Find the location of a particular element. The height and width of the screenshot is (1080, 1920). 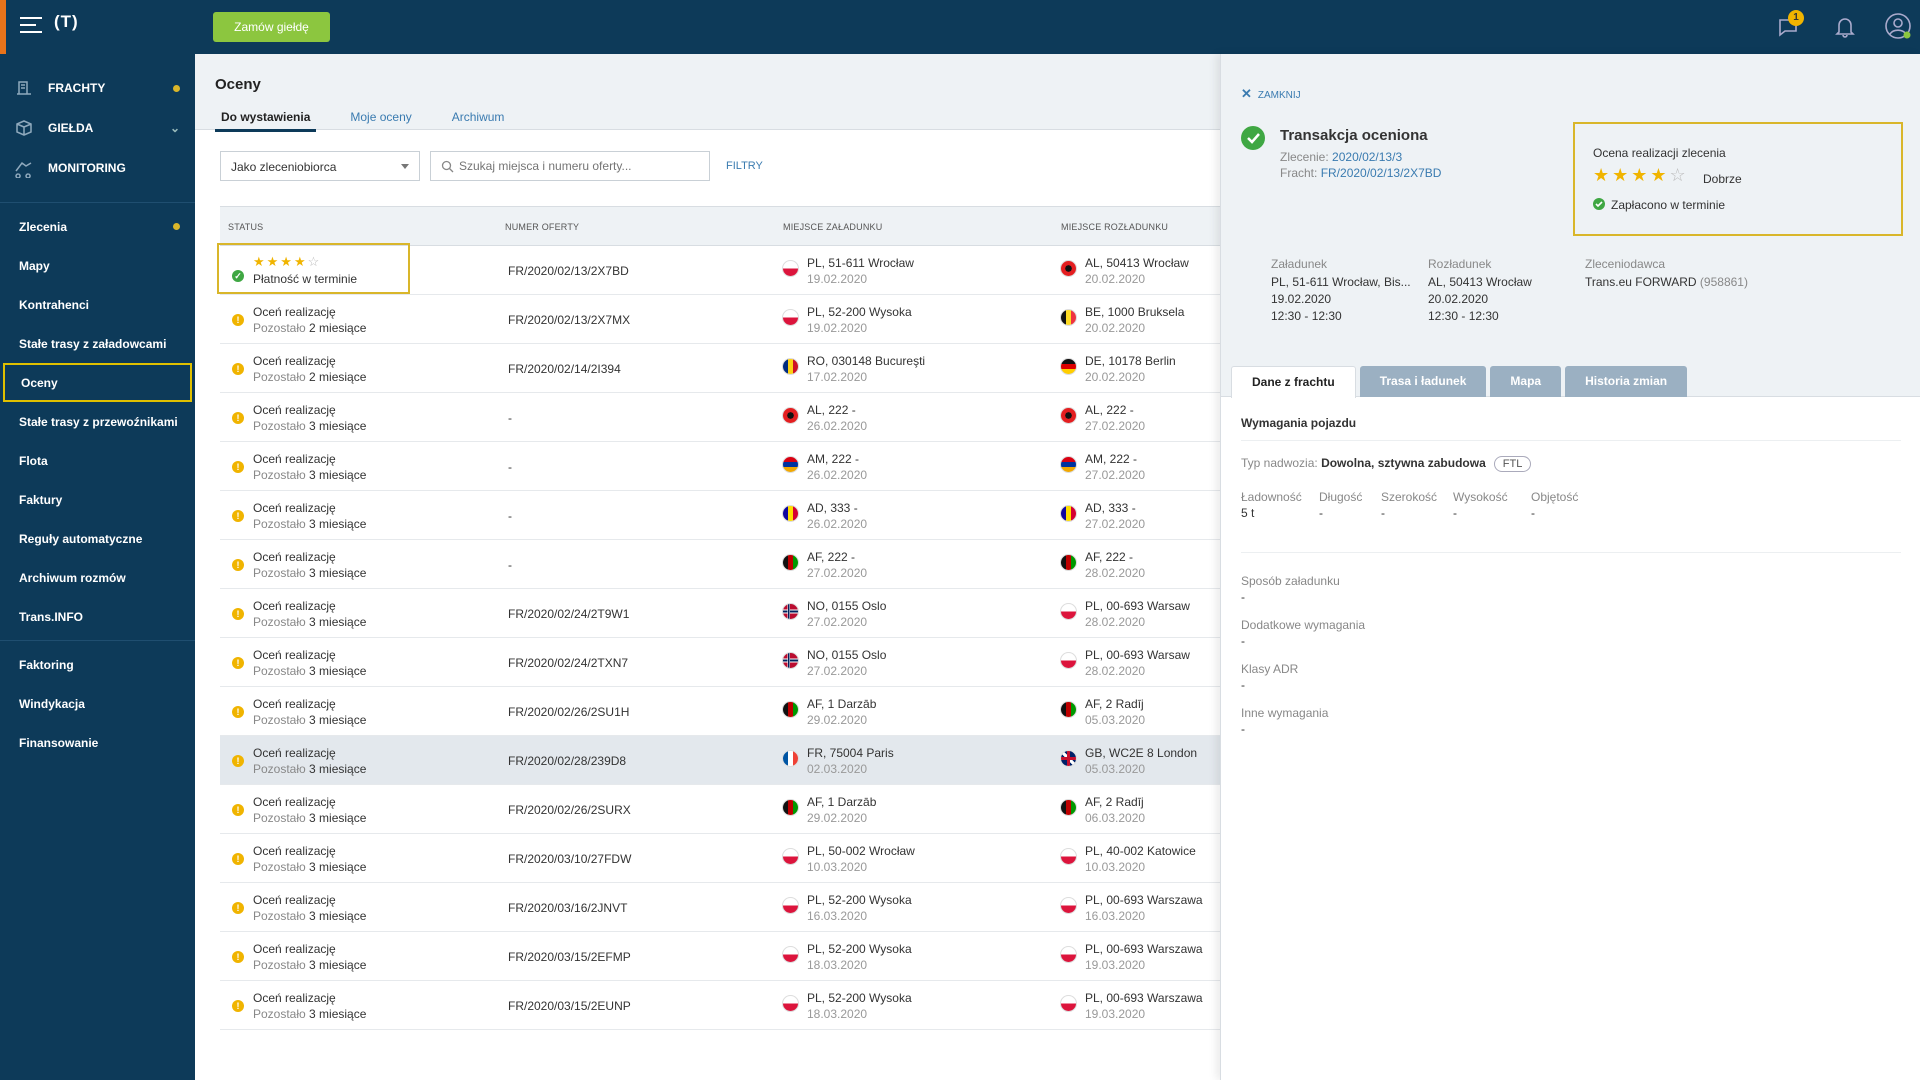

sidebar-item-reguly: Reguły automatyczne is located at coordinates (81, 538).